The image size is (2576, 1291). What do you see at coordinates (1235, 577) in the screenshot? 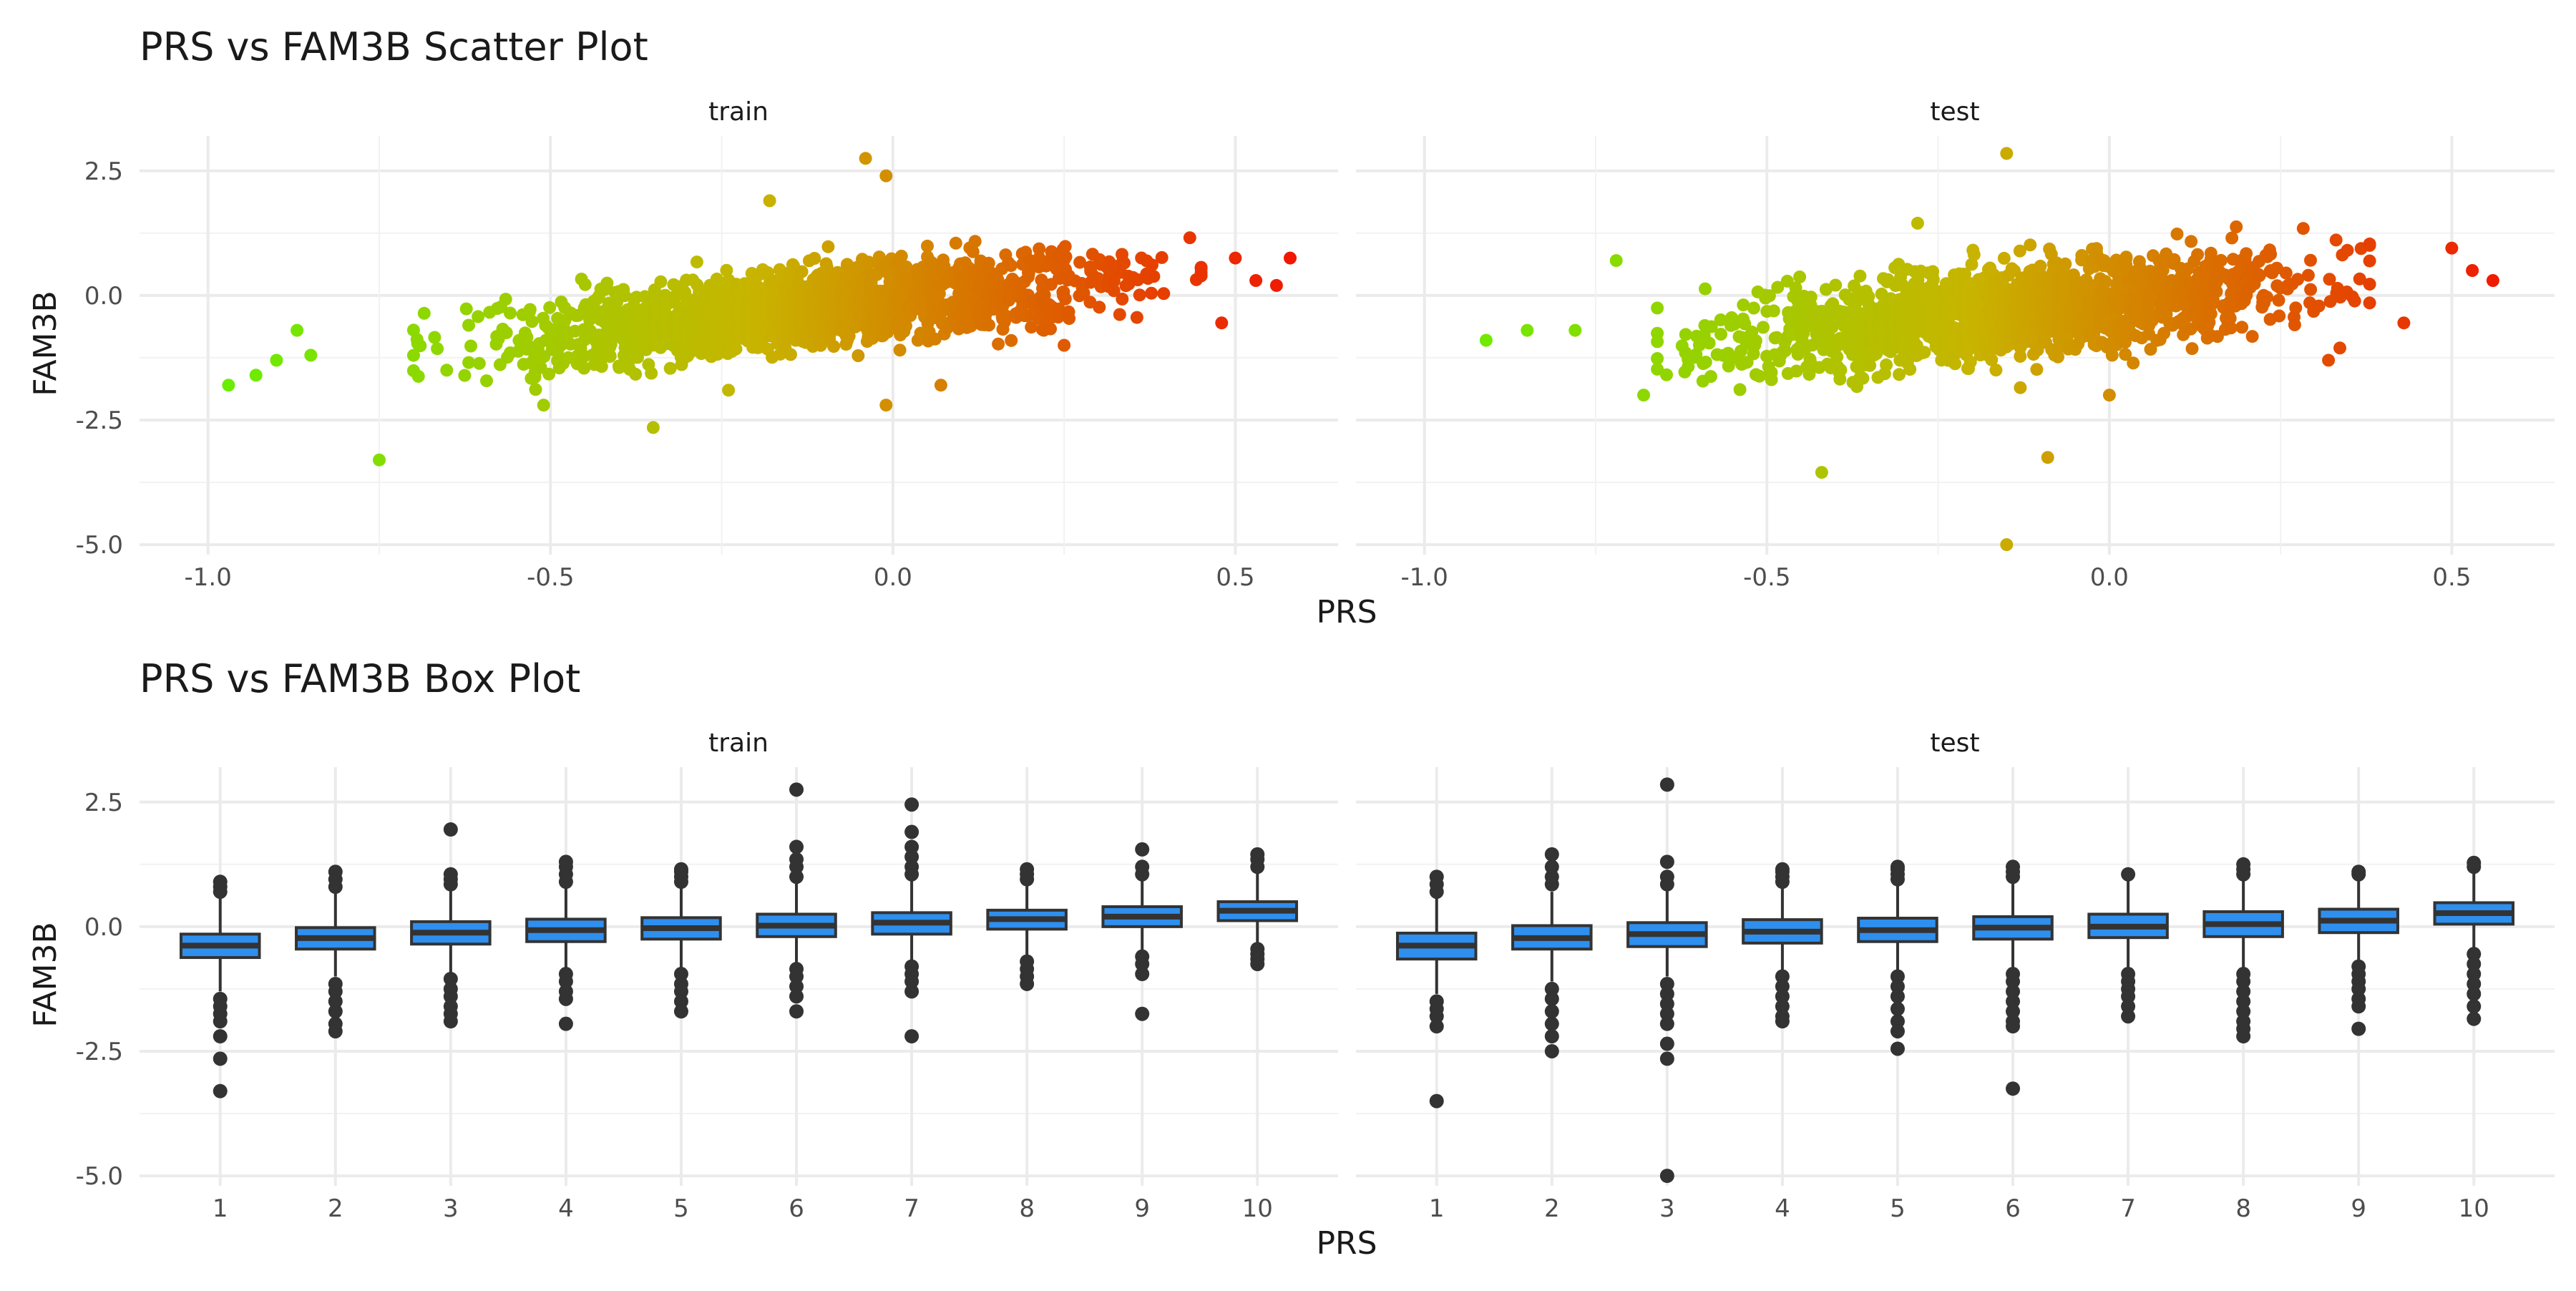
I see `scatter-x-tick-label: 0.5` at bounding box center [1235, 577].